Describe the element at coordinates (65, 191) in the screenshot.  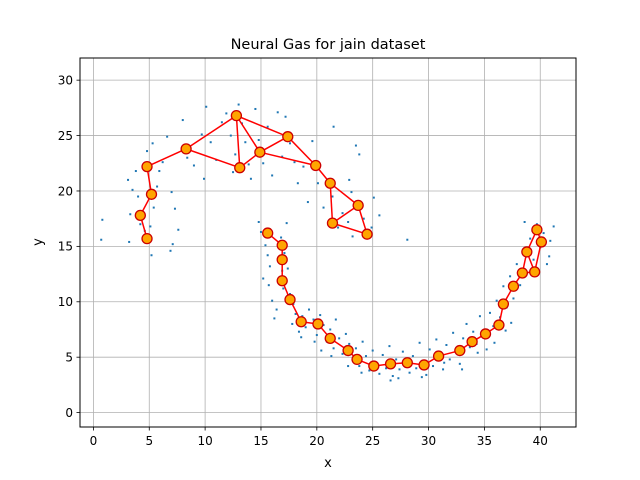
I see `y-tick-label: 20` at that location.